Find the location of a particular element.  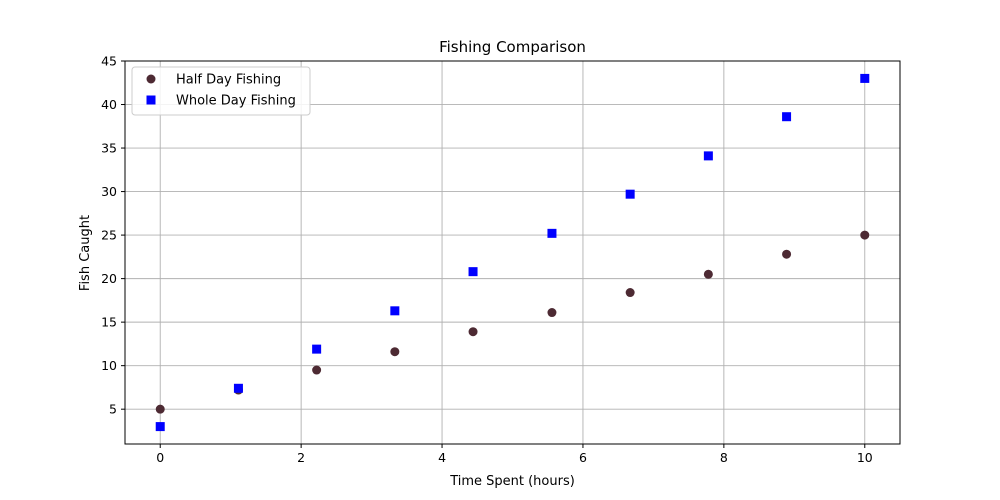

x-tick-label: 0 is located at coordinates (160, 457).